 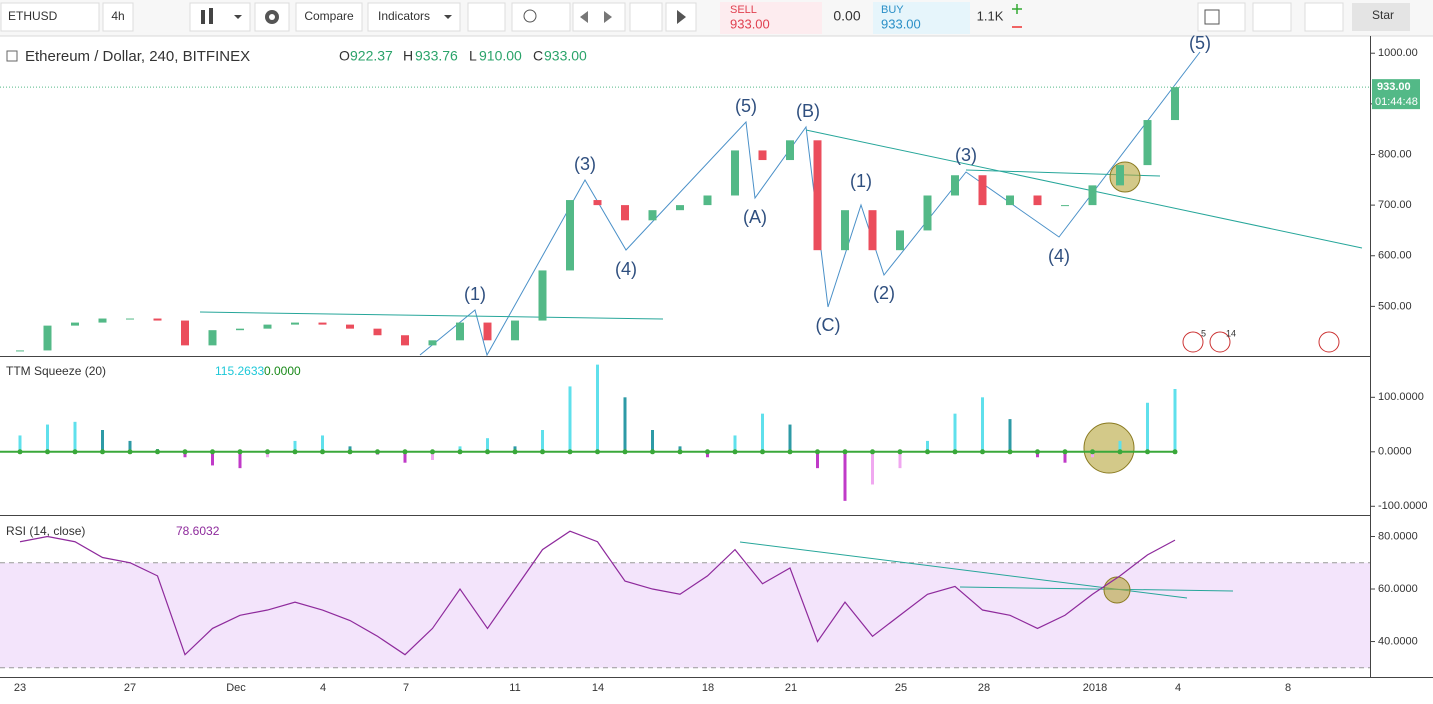 I want to click on interval-btn, so click(x=118, y=17).